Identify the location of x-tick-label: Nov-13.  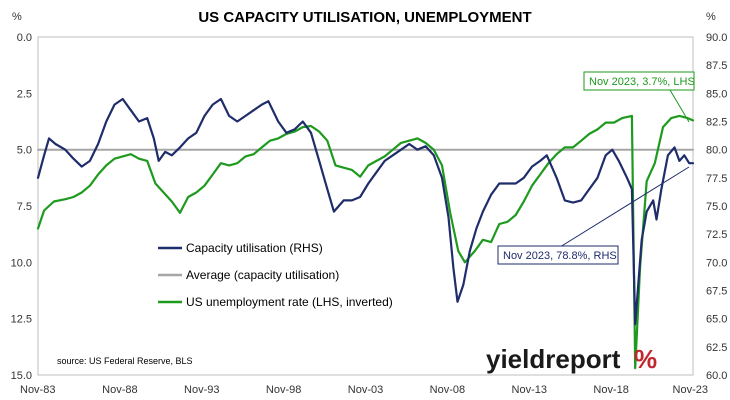
(529, 390).